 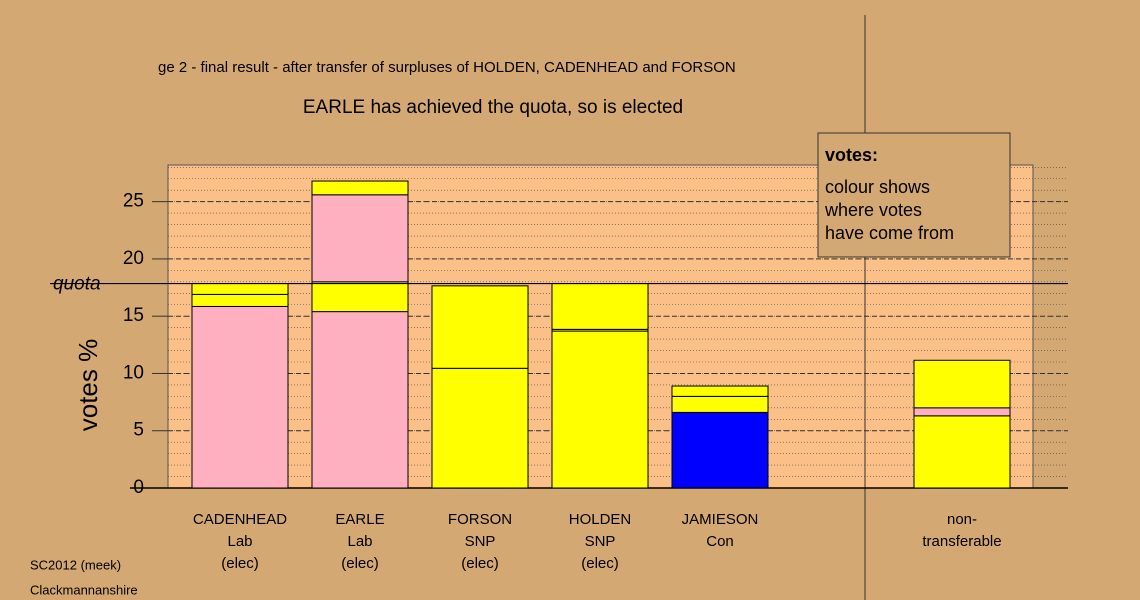 I want to click on x-tick-label: Con, so click(x=720, y=541).